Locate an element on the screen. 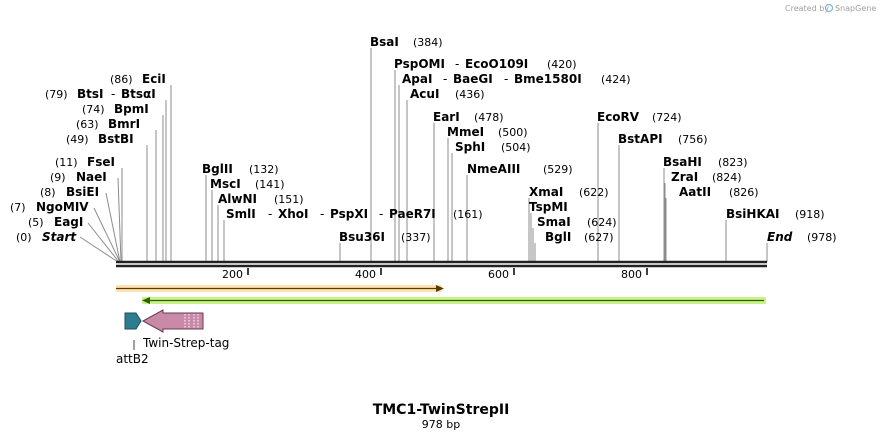 This screenshot has height=440, width=882. site-ecoo109i: EcoO109I is located at coordinates (496, 64).